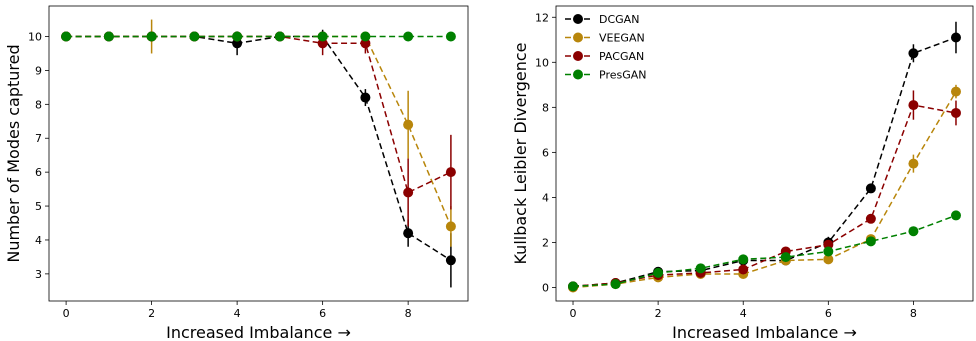 The image size is (976, 341). I want to click on chart2-x-tick-label: 6, so click(828, 313).